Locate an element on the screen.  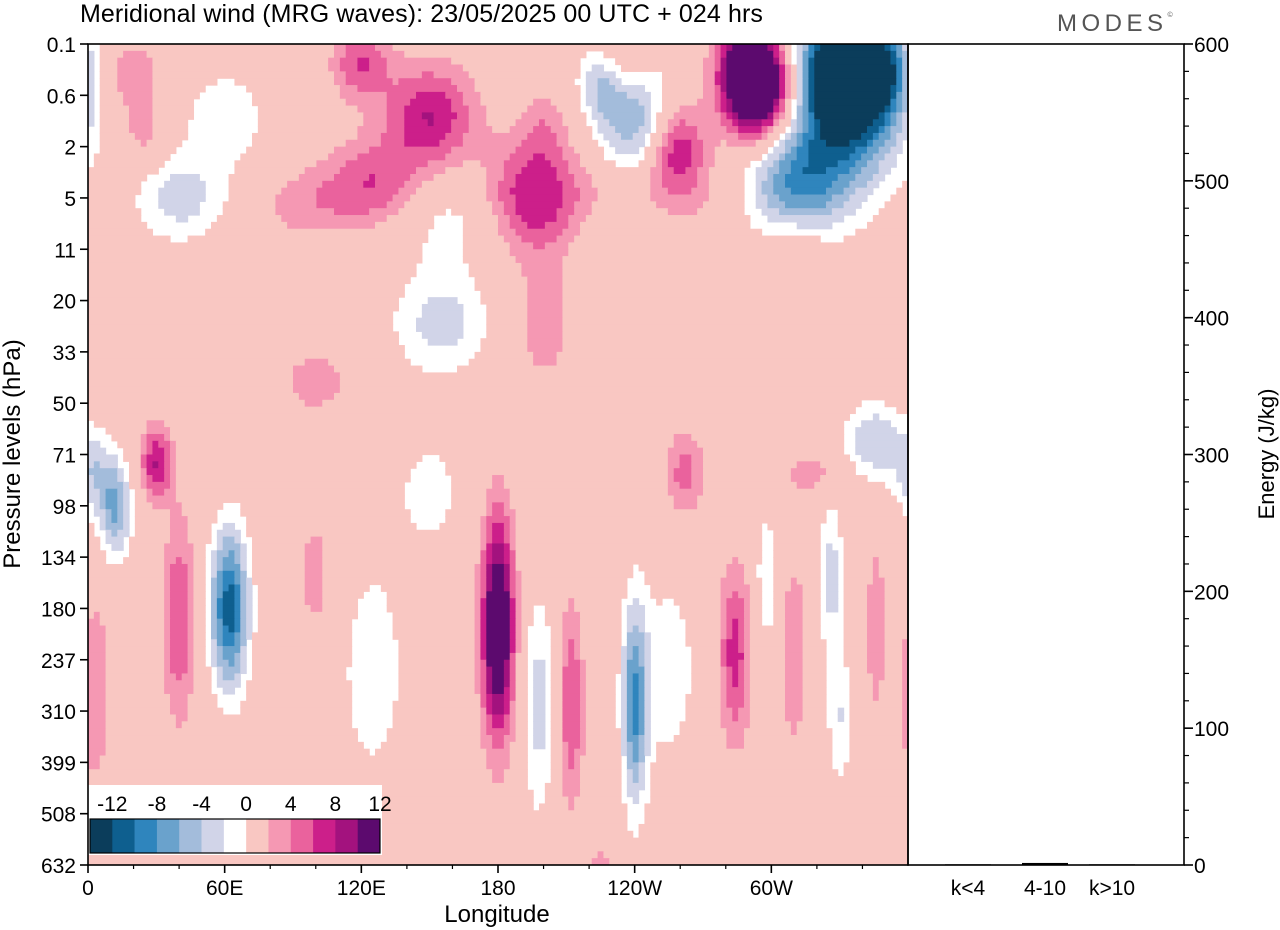
y-tick-label: 180 is located at coordinates (58, 609).